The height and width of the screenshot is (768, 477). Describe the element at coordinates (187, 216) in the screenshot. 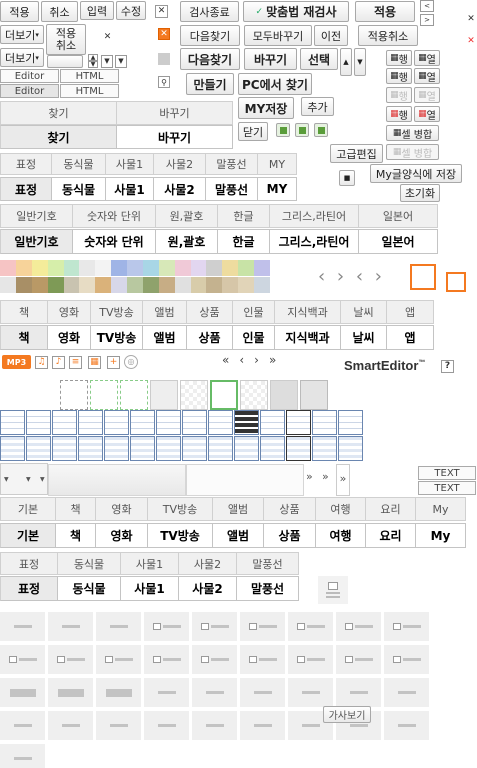

I see `tab-symbol: 원,괄호` at that location.